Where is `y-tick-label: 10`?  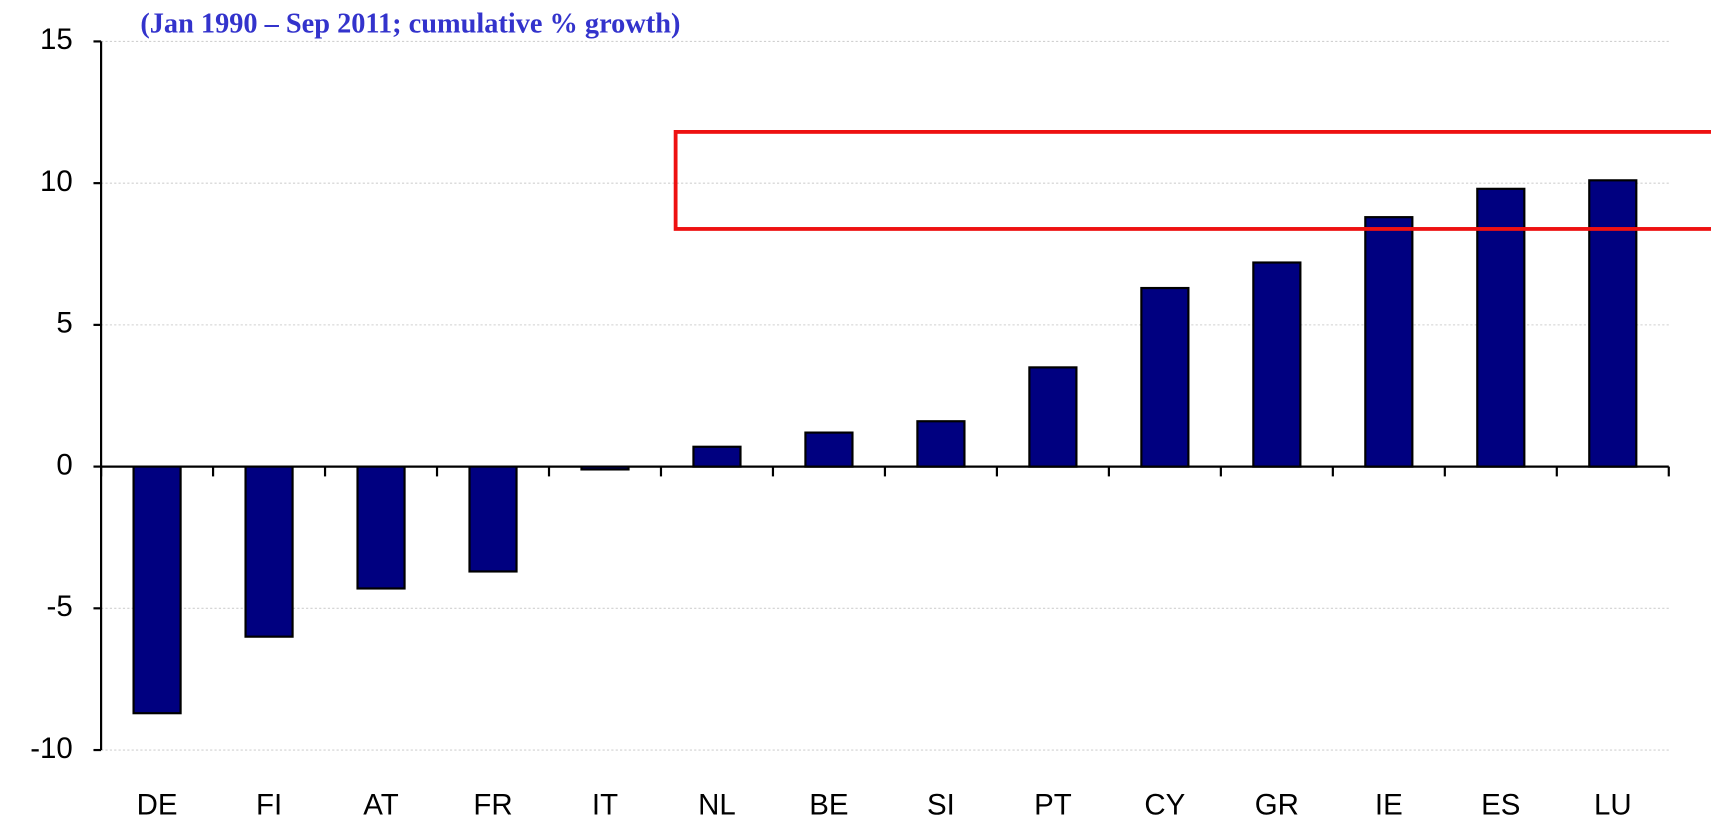
y-tick-label: 10 is located at coordinates (56, 181).